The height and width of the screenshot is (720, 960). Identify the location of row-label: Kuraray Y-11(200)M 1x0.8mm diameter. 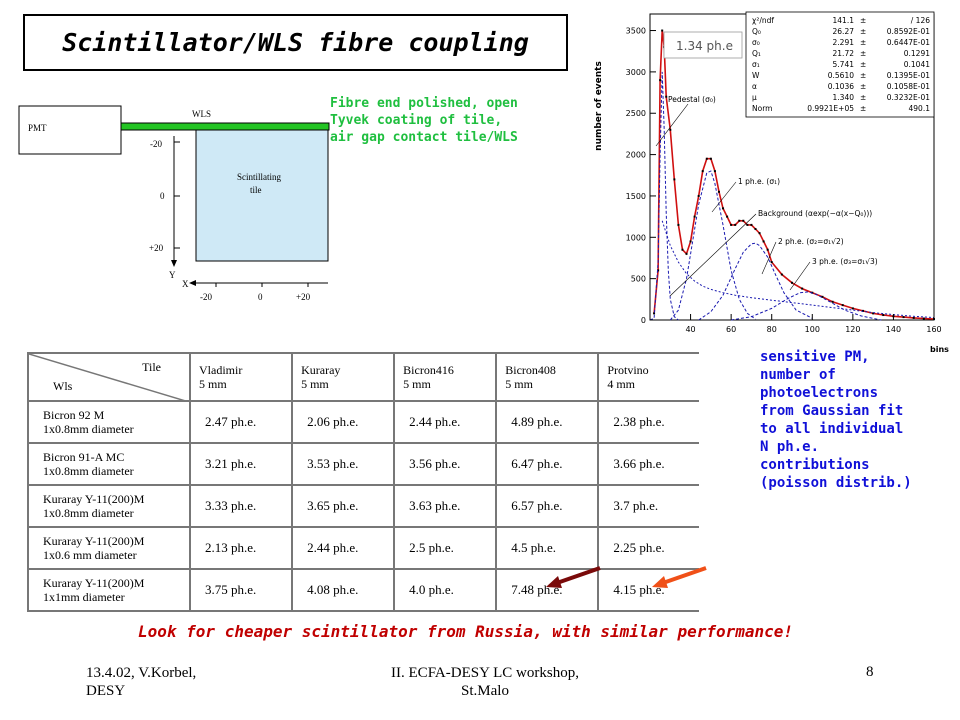
(109, 506).